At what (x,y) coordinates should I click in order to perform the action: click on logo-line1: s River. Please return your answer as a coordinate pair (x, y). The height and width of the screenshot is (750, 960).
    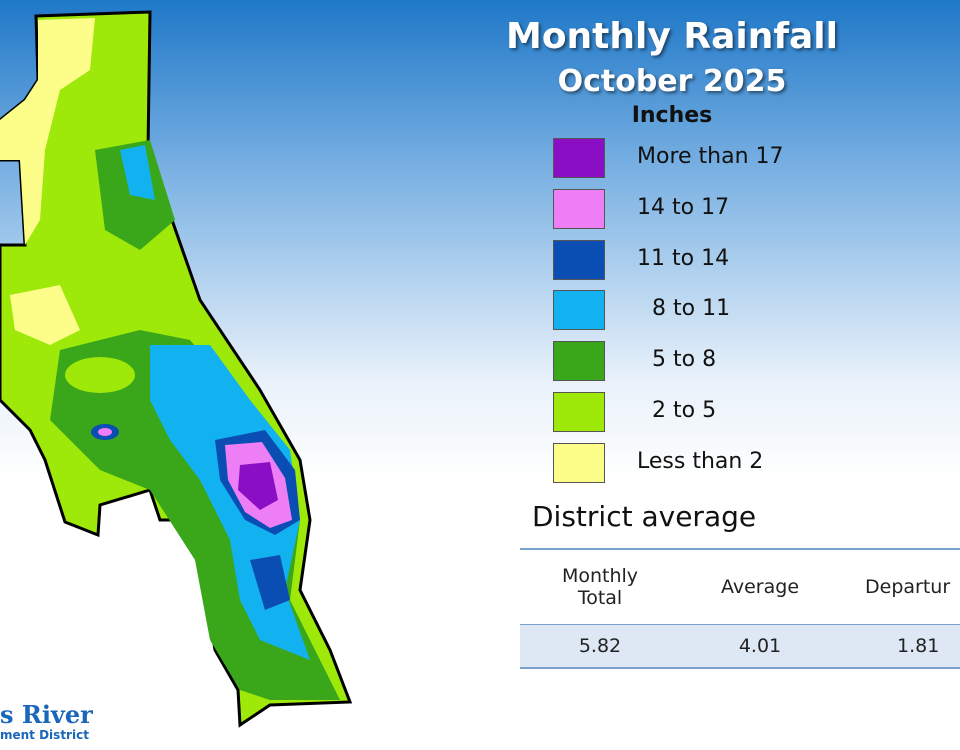
    Looking at the image, I should click on (46, 714).